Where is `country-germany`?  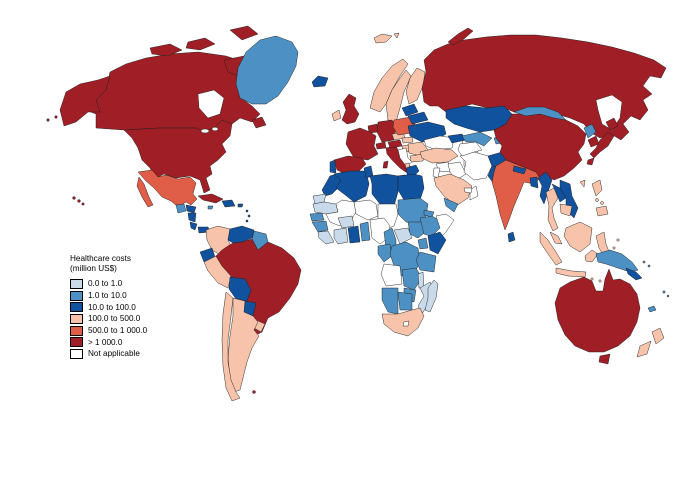 country-germany is located at coordinates (386, 131).